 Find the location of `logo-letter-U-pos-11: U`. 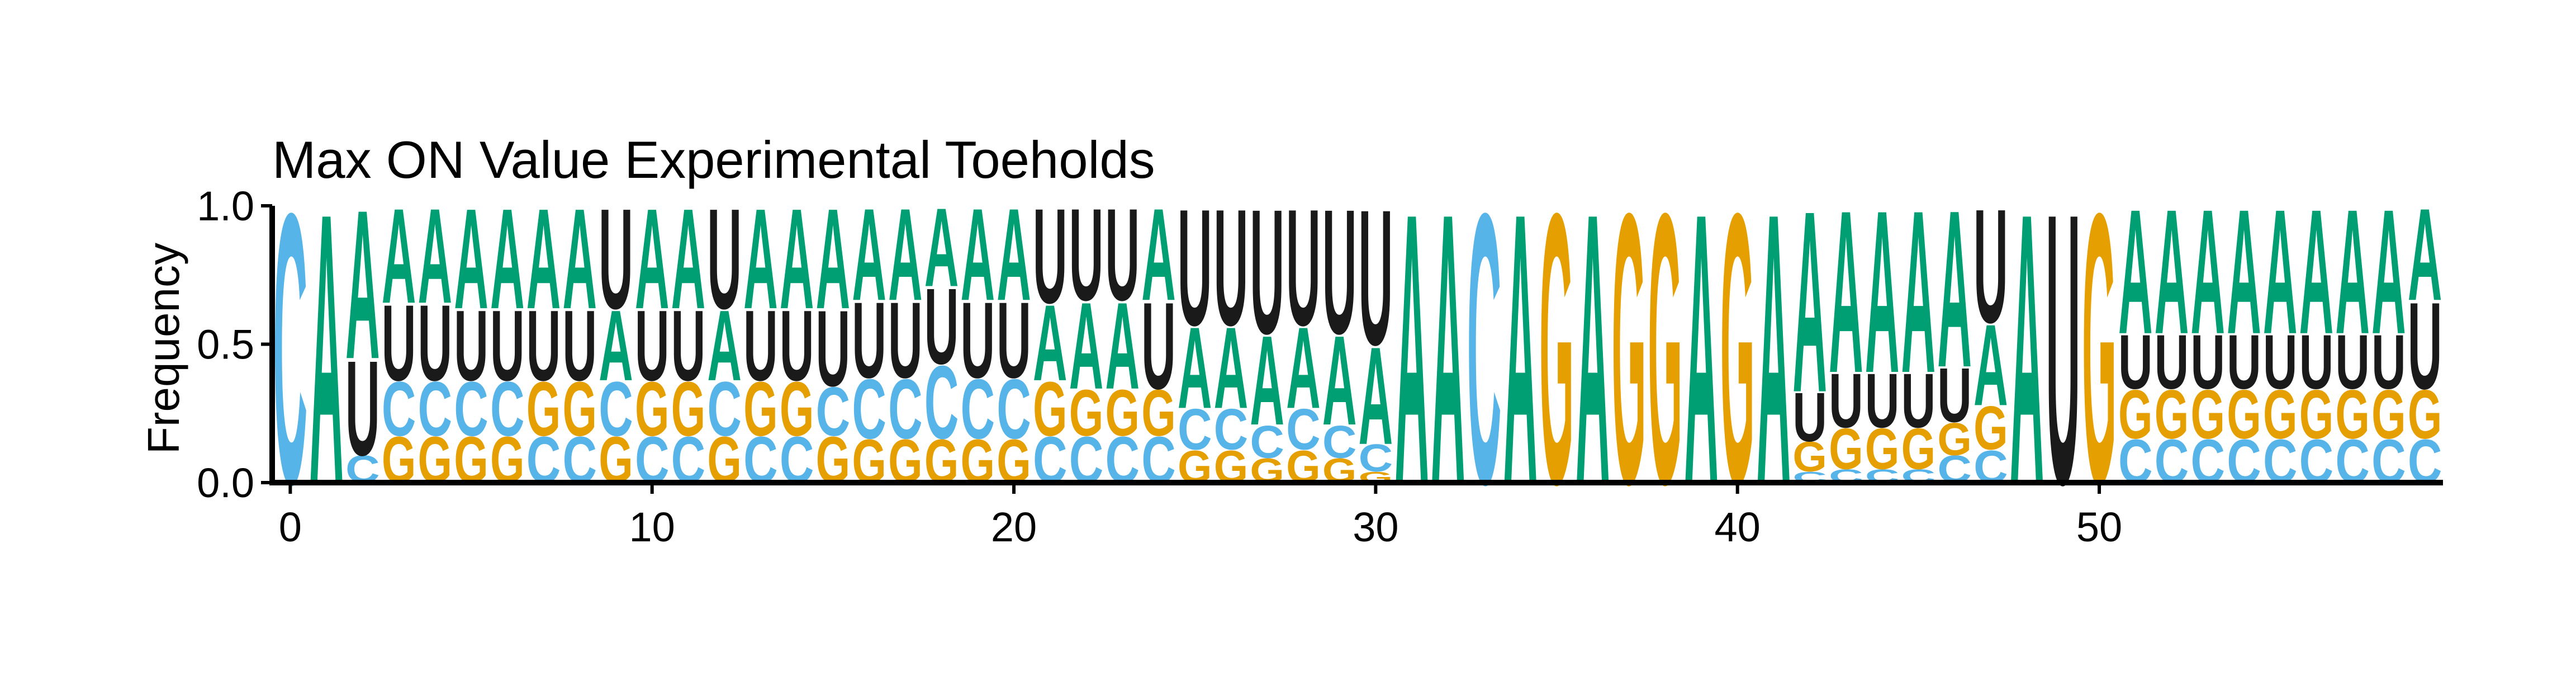

logo-letter-U-pos-11: U is located at coordinates (688, 346).